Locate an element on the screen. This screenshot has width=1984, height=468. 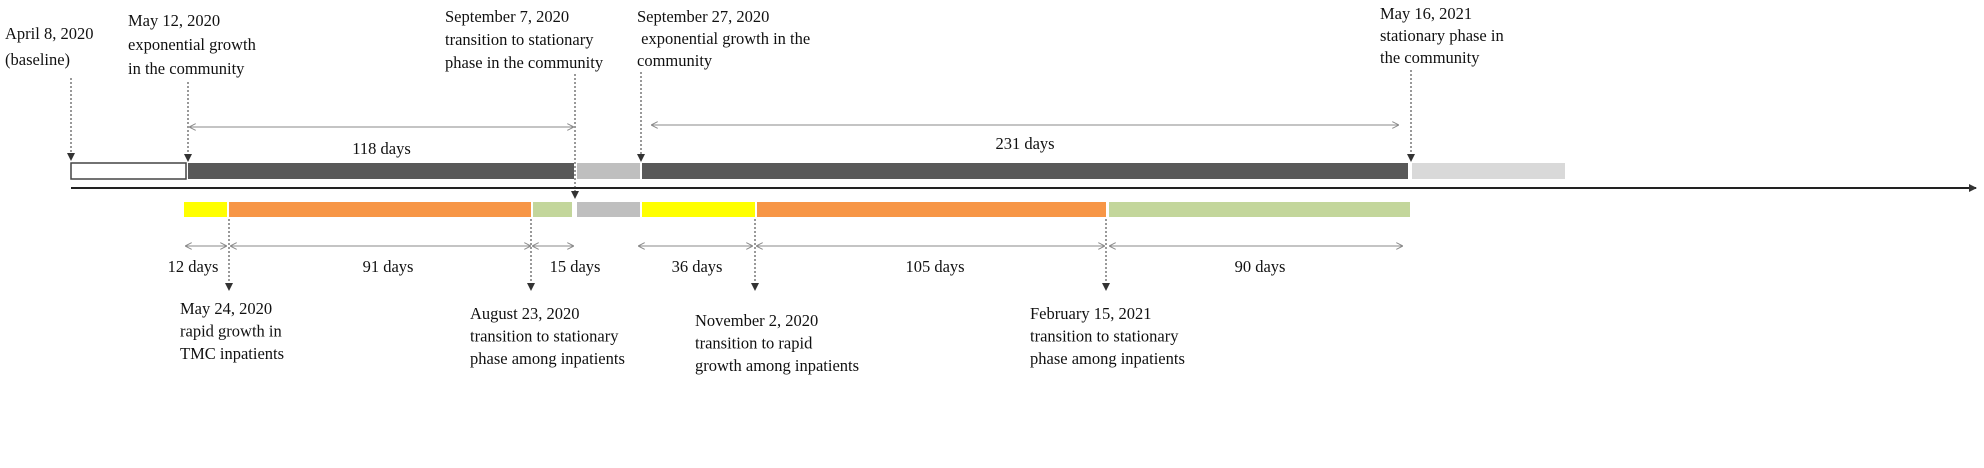
event-label: transition to rapid is located at coordinates (754, 342).